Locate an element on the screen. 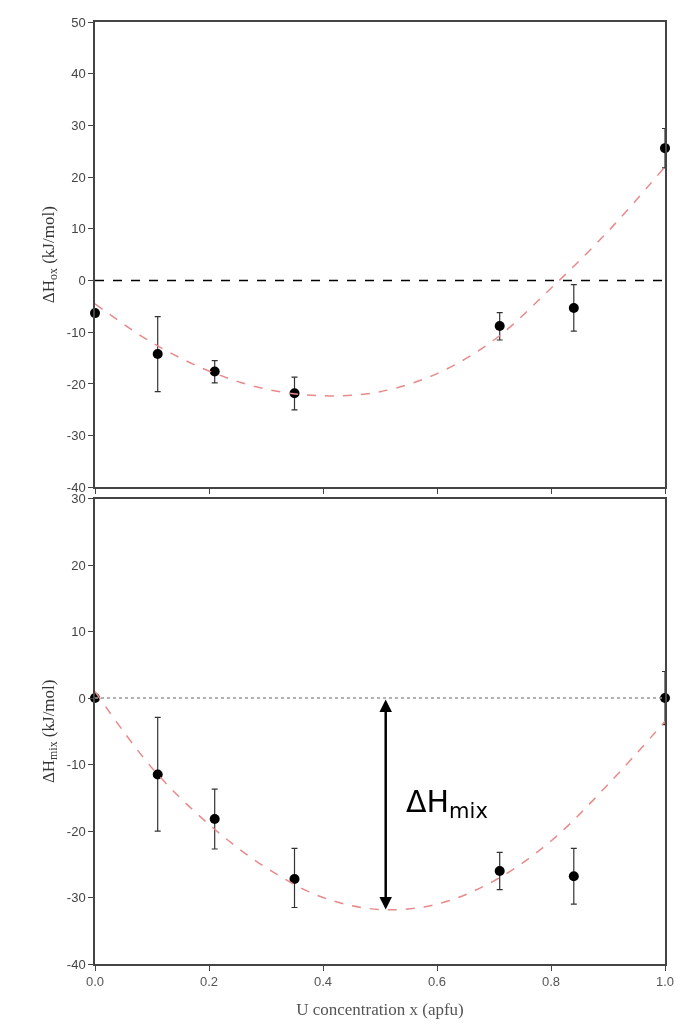 The image size is (687, 1029). y-tick-label: 50 is located at coordinates (78, 22).